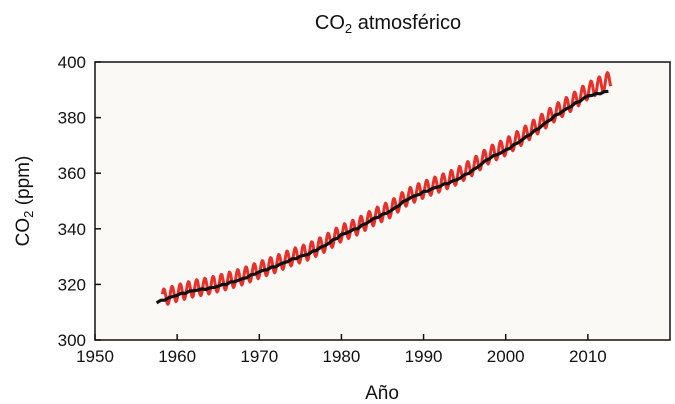 The height and width of the screenshot is (404, 675). What do you see at coordinates (506, 356) in the screenshot?
I see `x-tick-label: 2000` at bounding box center [506, 356].